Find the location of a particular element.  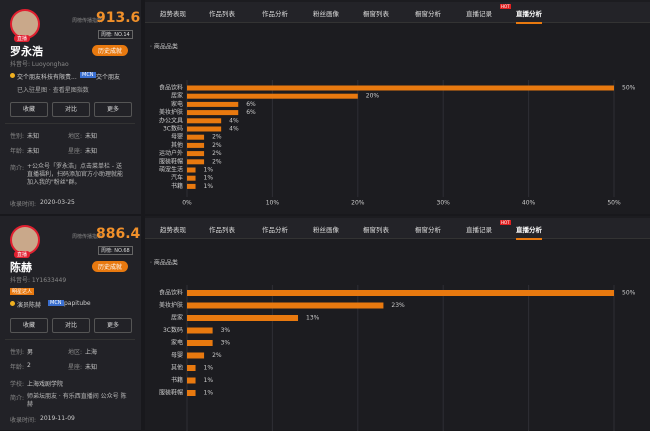

score: 913.6 is located at coordinates (118, 18).